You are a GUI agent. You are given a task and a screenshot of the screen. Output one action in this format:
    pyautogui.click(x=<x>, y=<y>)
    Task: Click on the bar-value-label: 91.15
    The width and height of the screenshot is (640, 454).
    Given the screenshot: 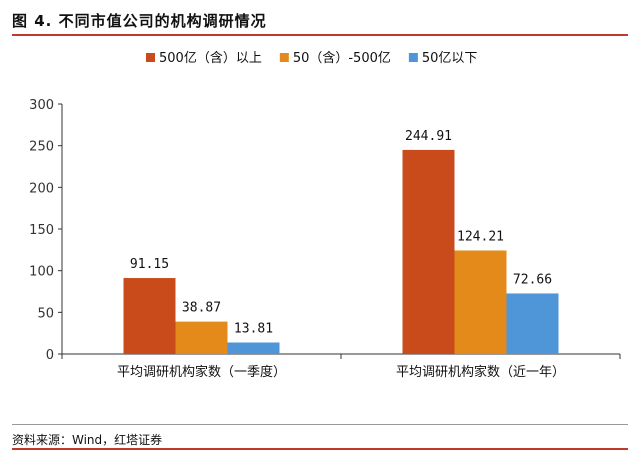 What is the action you would take?
    pyautogui.click(x=149, y=264)
    